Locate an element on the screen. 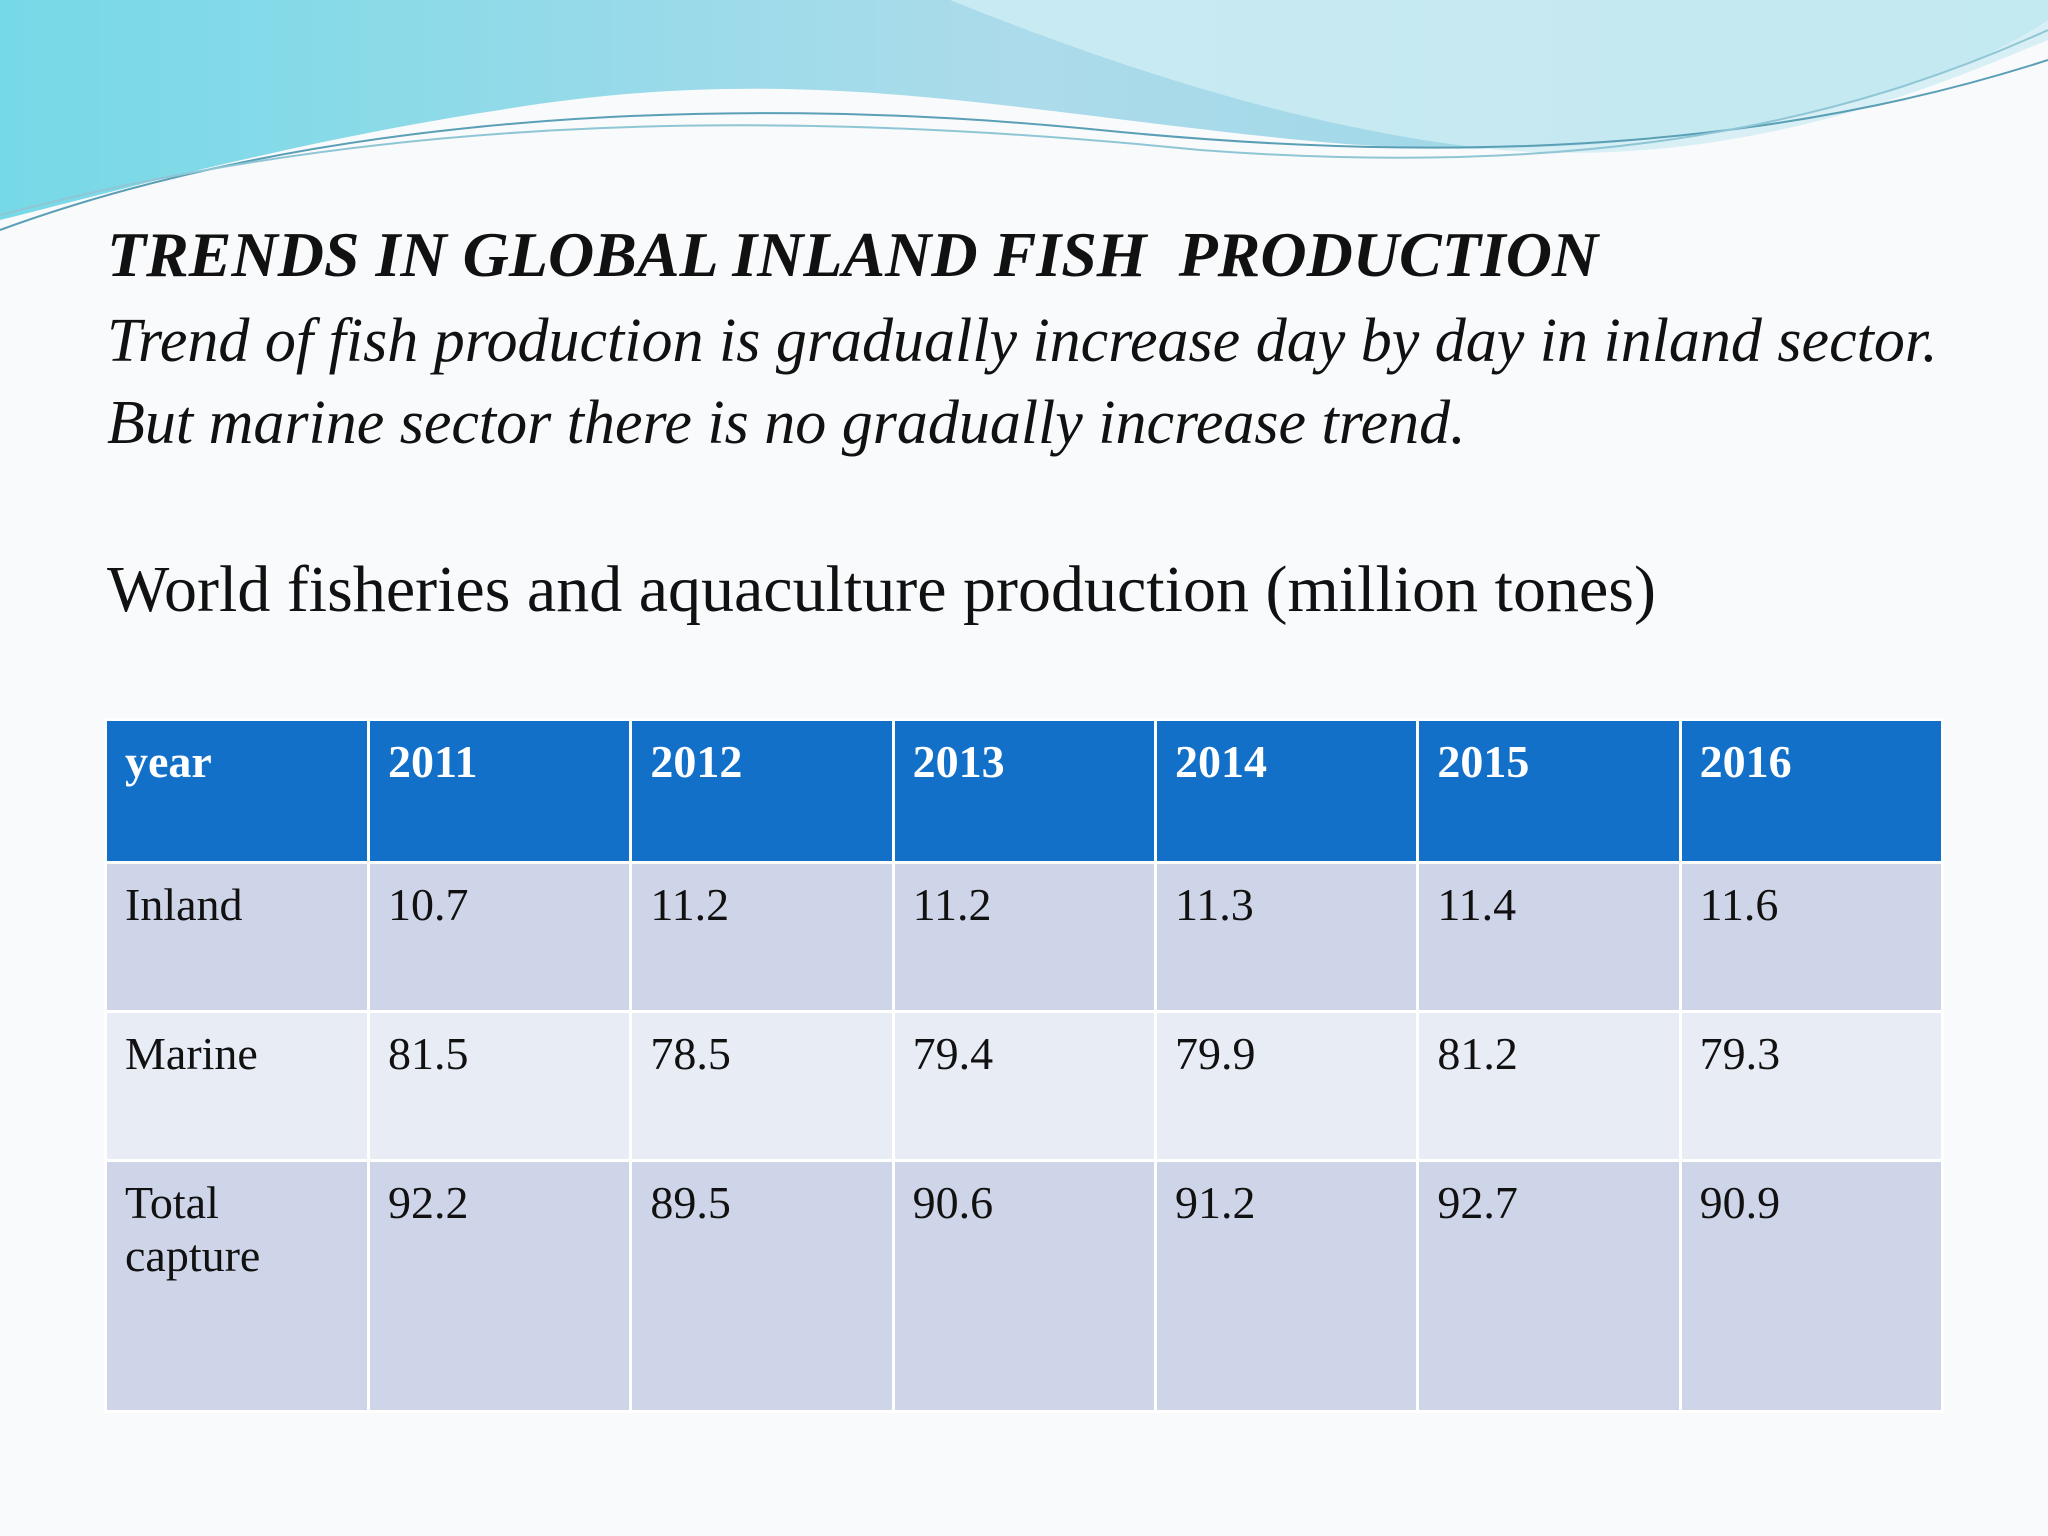 The image size is (2048, 1536). header-cell: 2012 is located at coordinates (762, 791).